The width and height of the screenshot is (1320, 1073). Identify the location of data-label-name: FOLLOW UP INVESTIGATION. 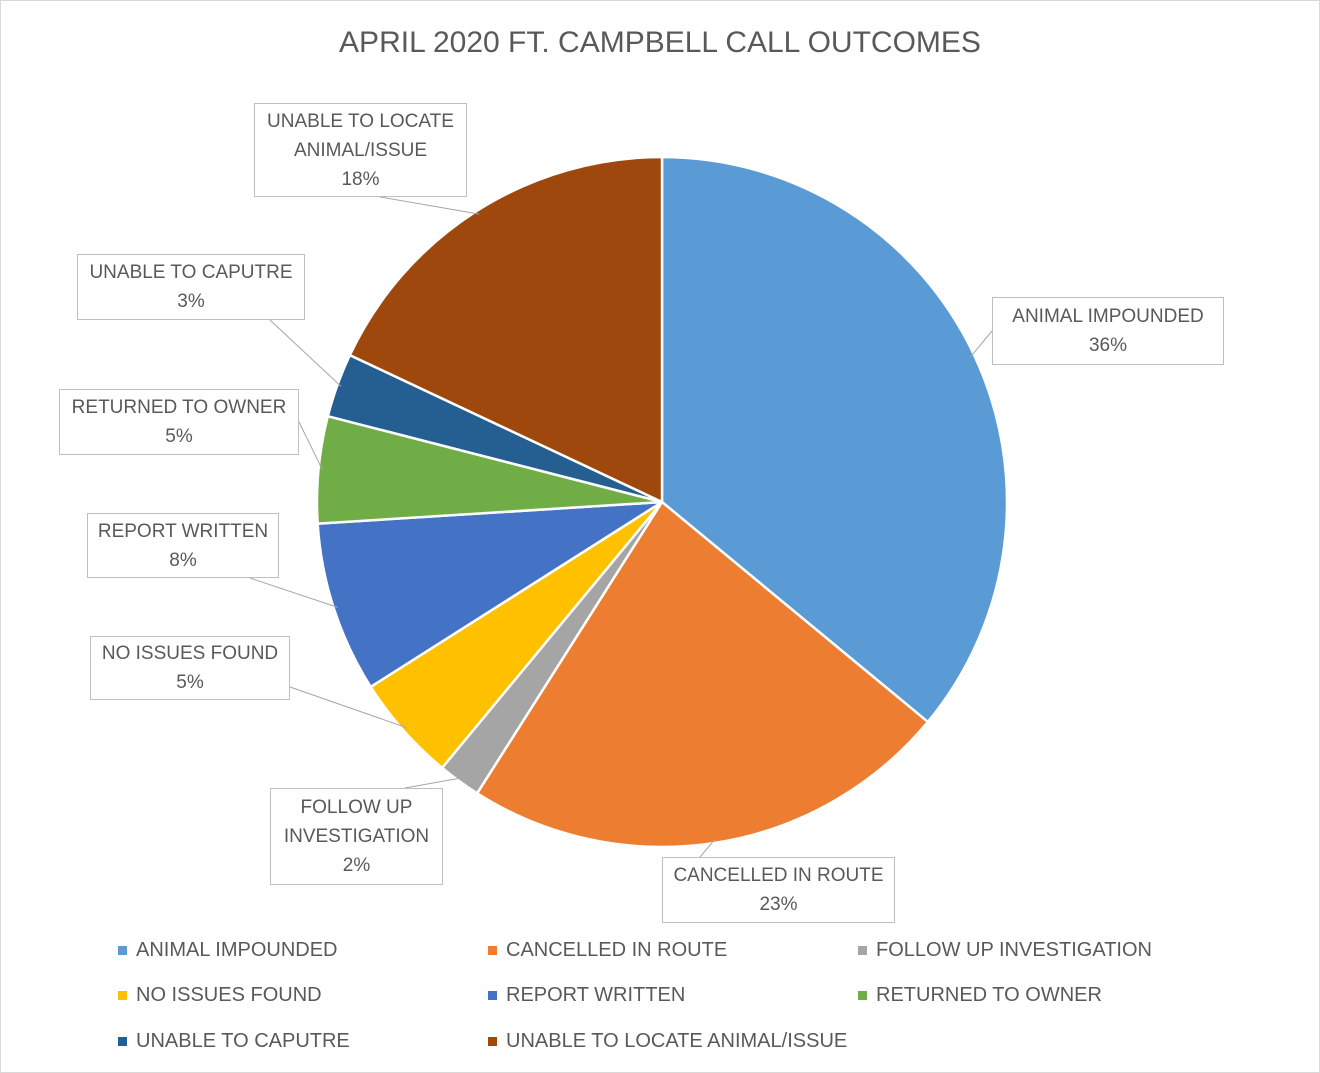
(356, 822).